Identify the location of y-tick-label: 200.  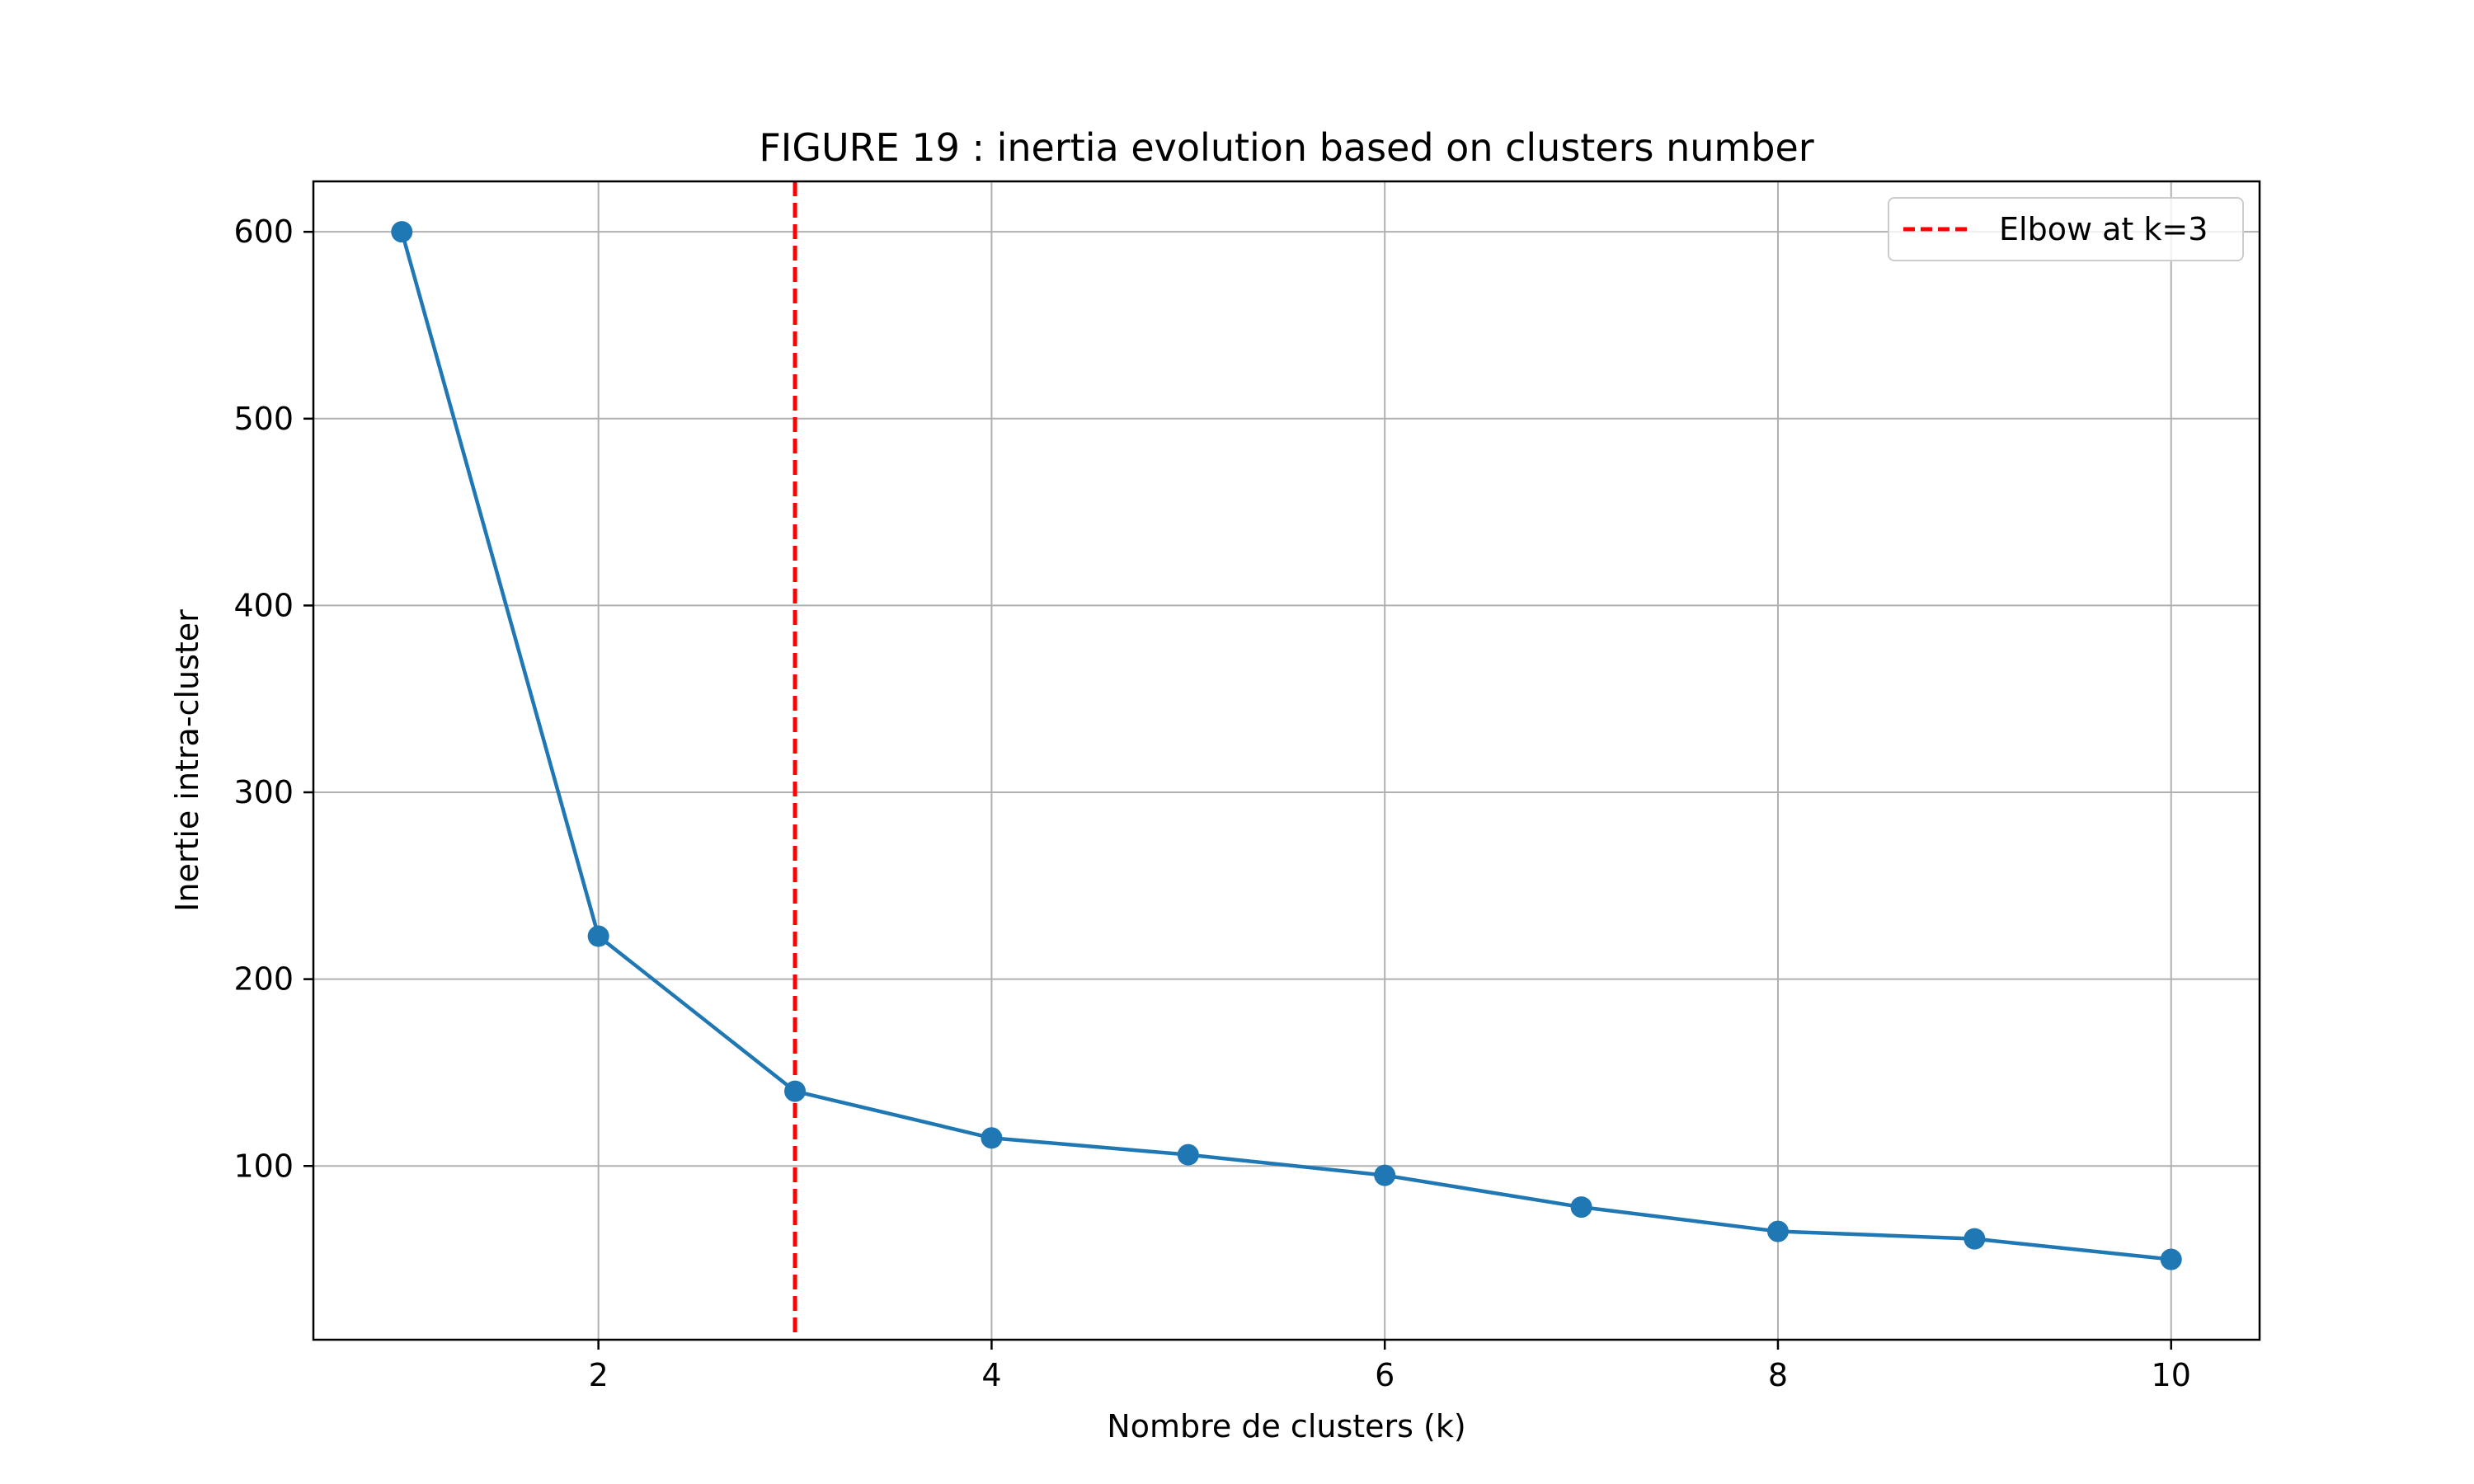
(263, 979).